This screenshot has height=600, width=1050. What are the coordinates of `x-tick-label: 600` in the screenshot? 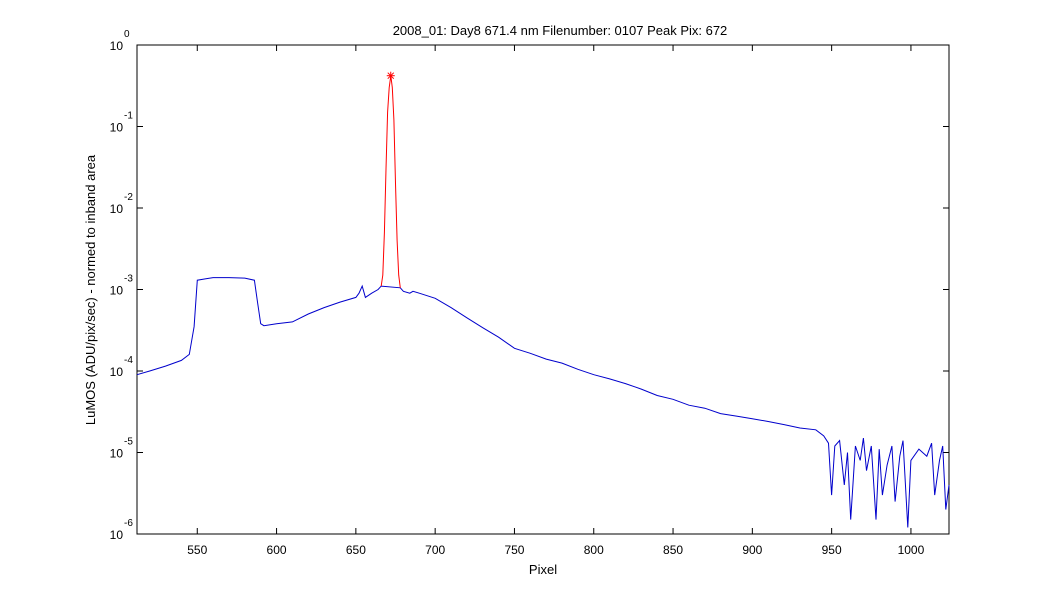 It's located at (277, 550).